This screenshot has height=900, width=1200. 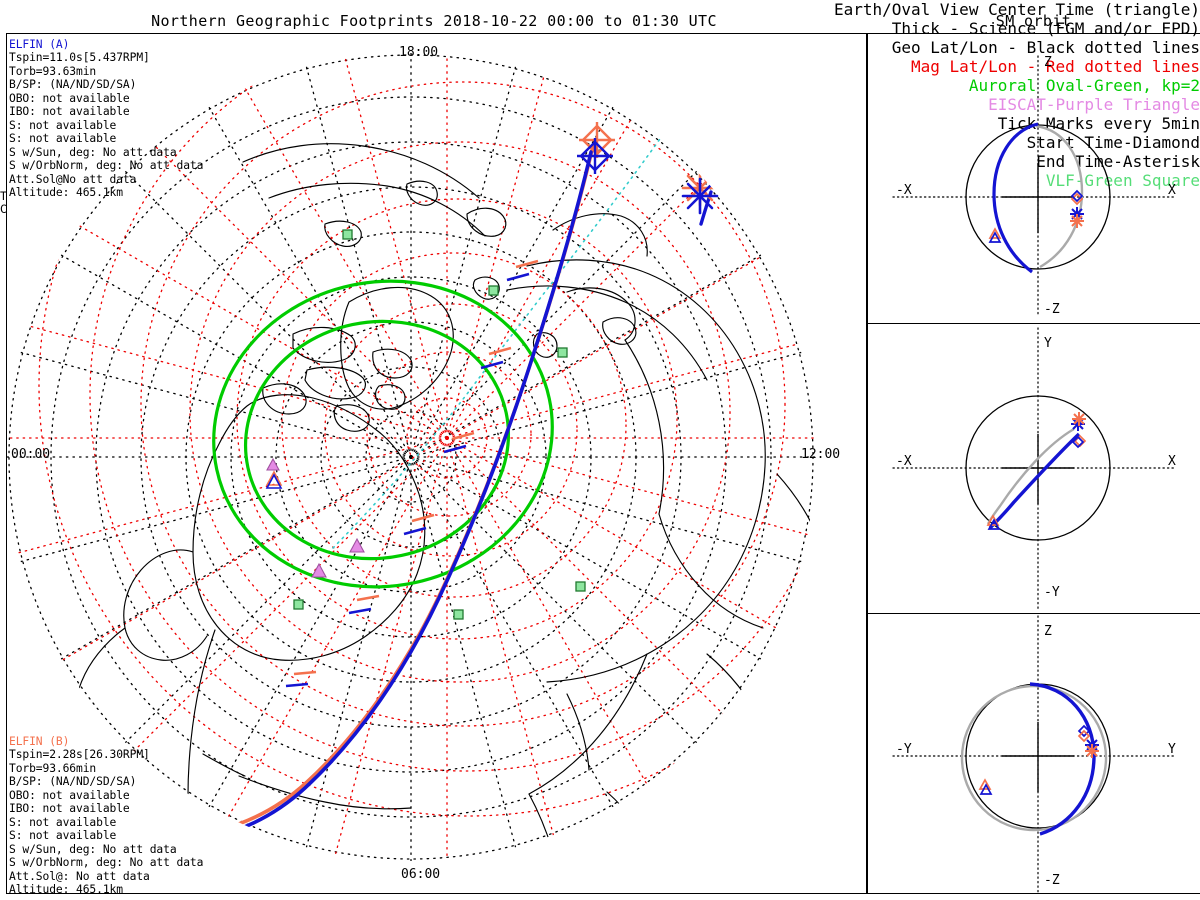 I want to click on sm-panel-yz: Y -Y Z -Z, so click(x=1034, y=753).